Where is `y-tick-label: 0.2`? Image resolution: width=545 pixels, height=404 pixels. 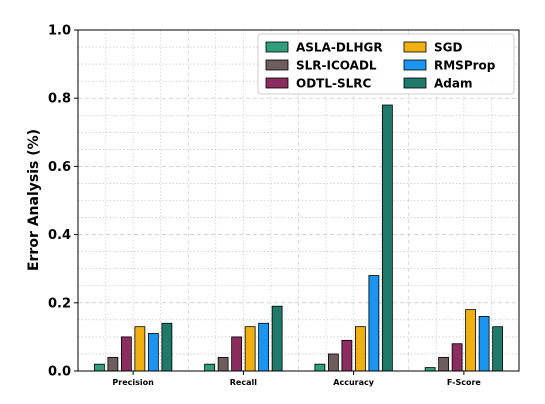 y-tick-label: 0.2 is located at coordinates (59, 303).